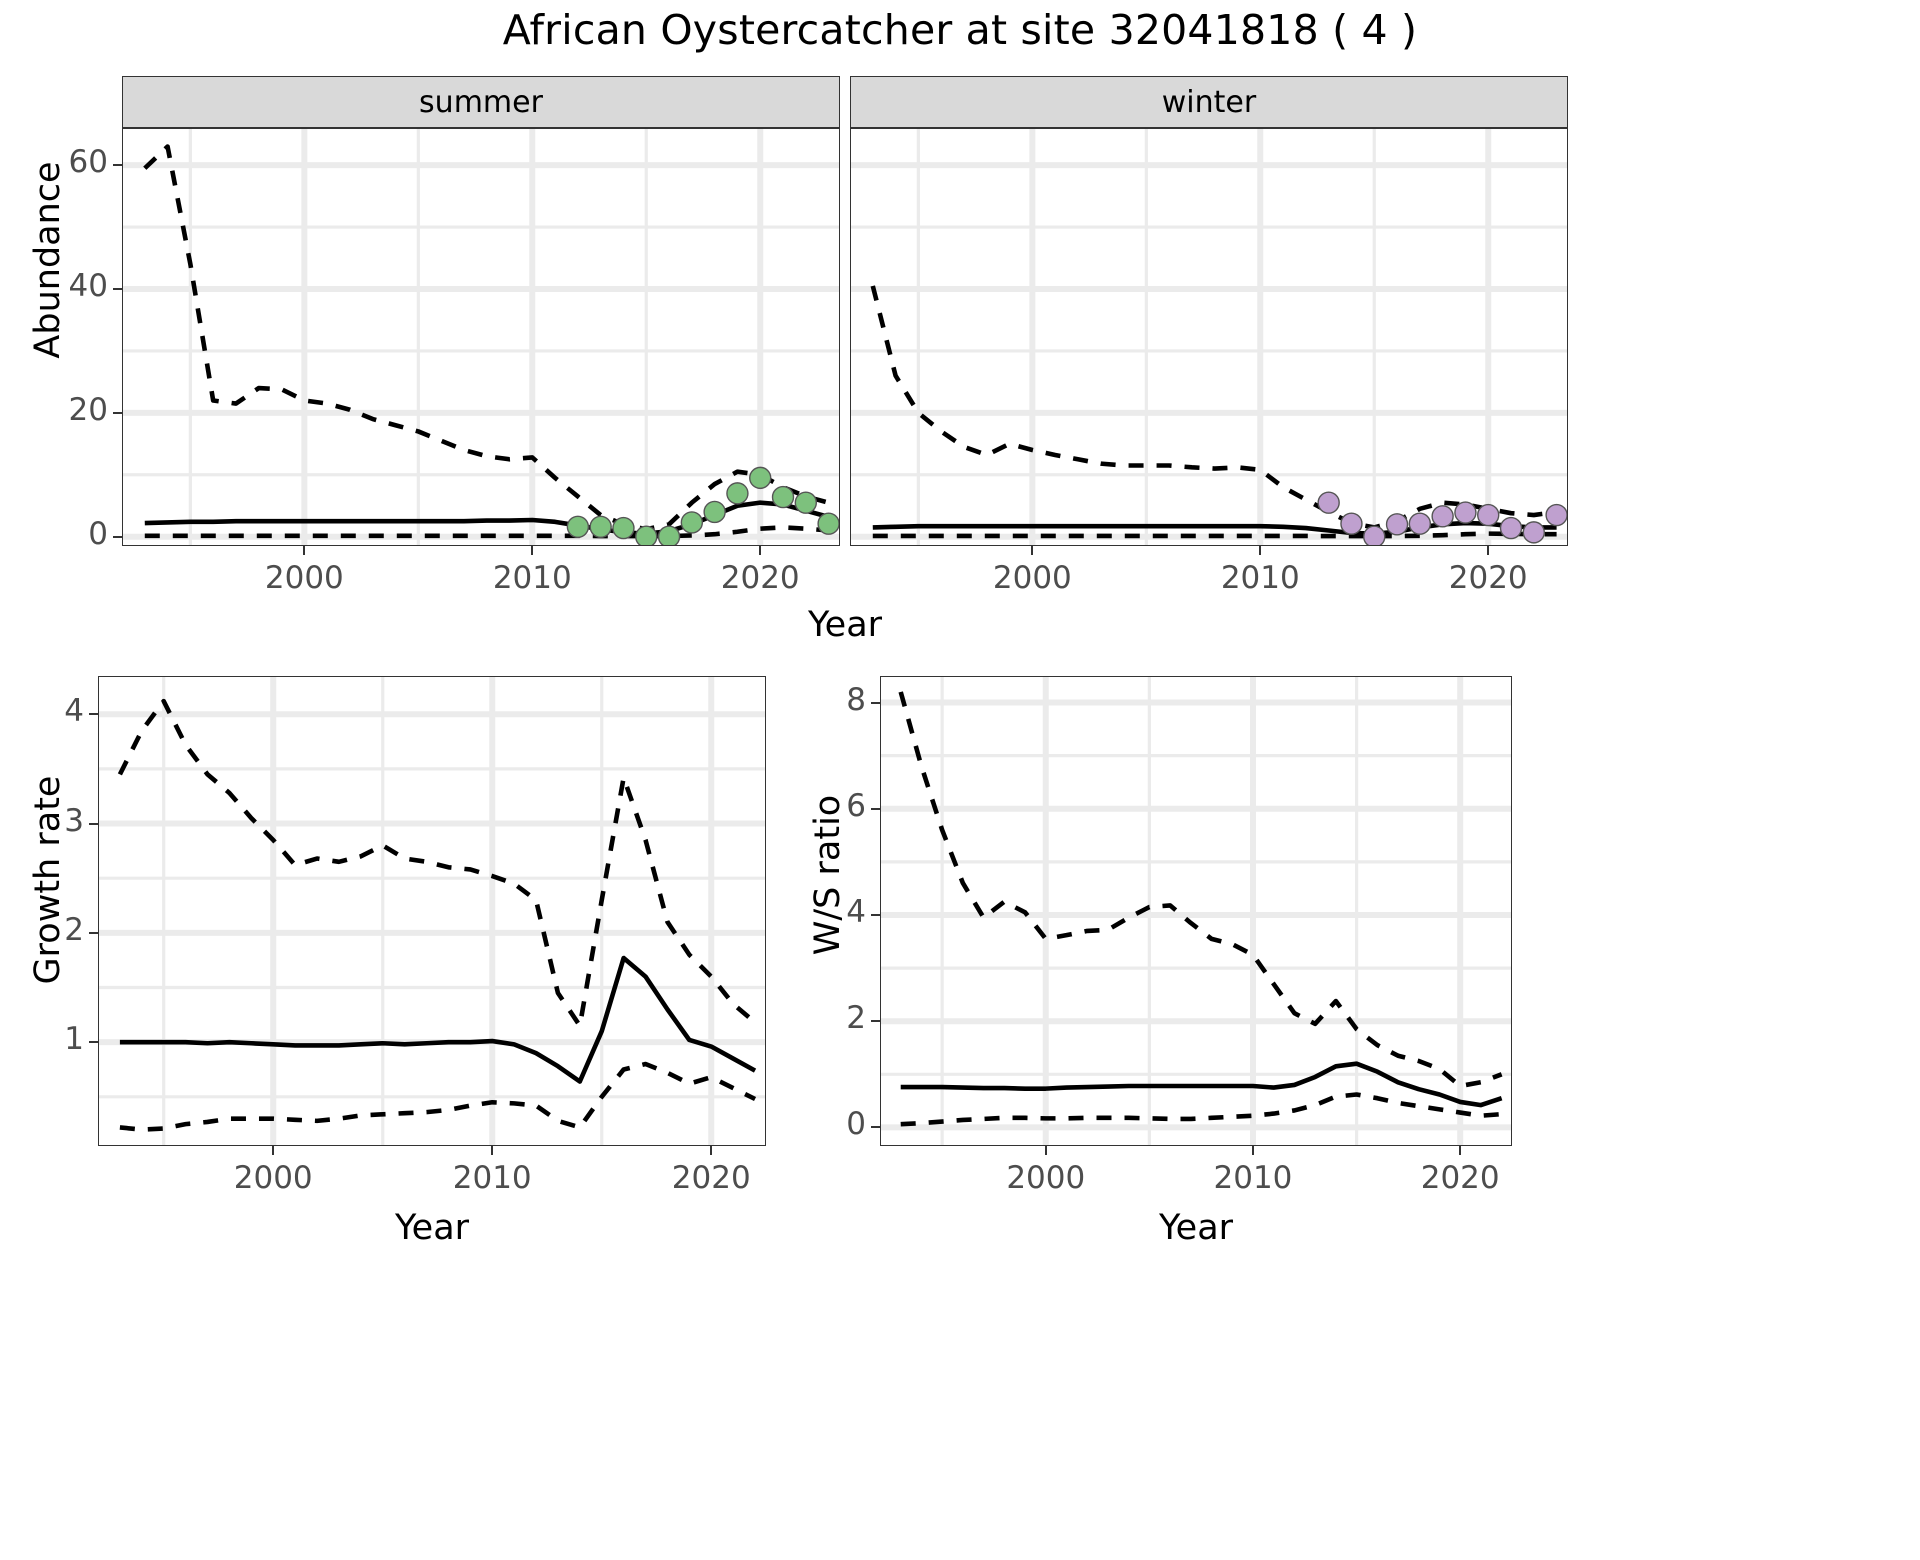 This screenshot has width=1920, height=1560. I want to click on ytick-growth-3: 3, so click(74, 820).